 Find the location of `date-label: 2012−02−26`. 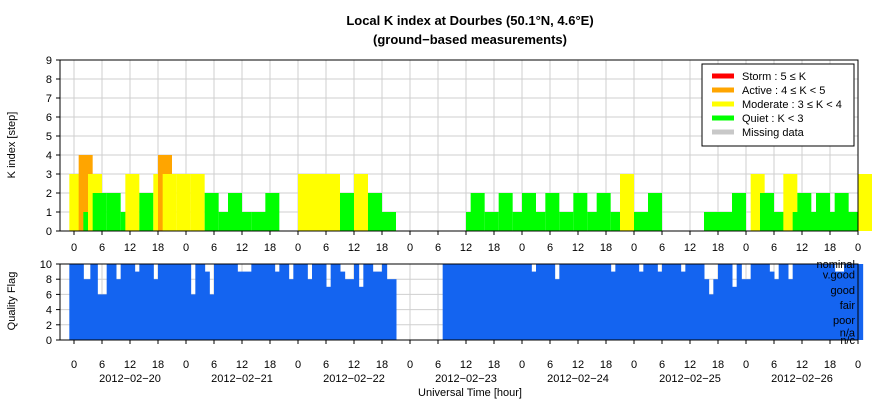

date-label: 2012−02−26 is located at coordinates (802, 379).